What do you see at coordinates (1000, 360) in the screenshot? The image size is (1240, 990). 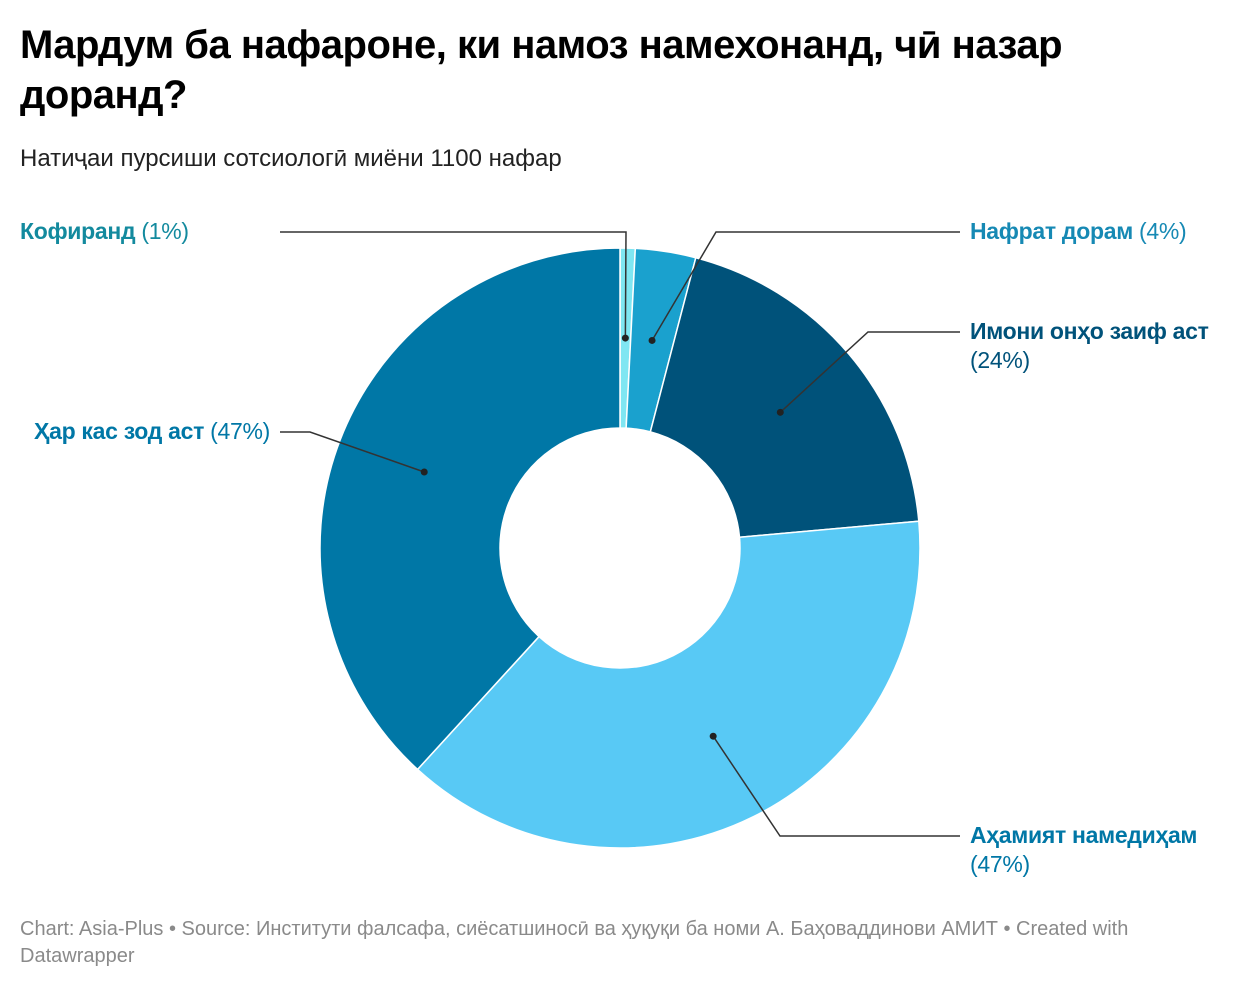 I see `slice-label-value: (24%)` at bounding box center [1000, 360].